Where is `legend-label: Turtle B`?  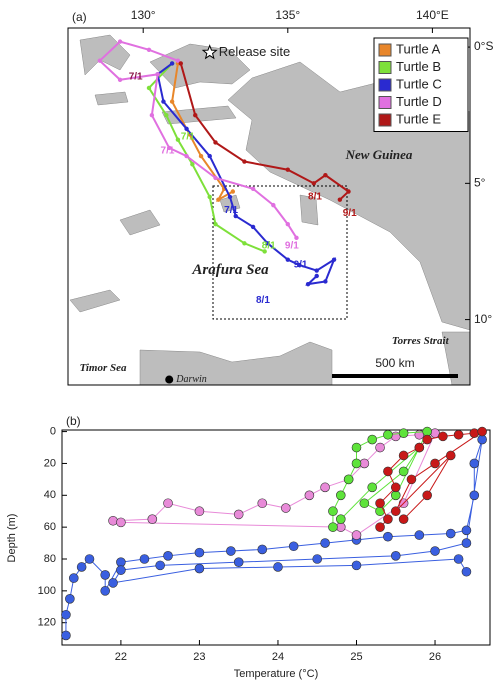 legend-label: Turtle B is located at coordinates (418, 66).